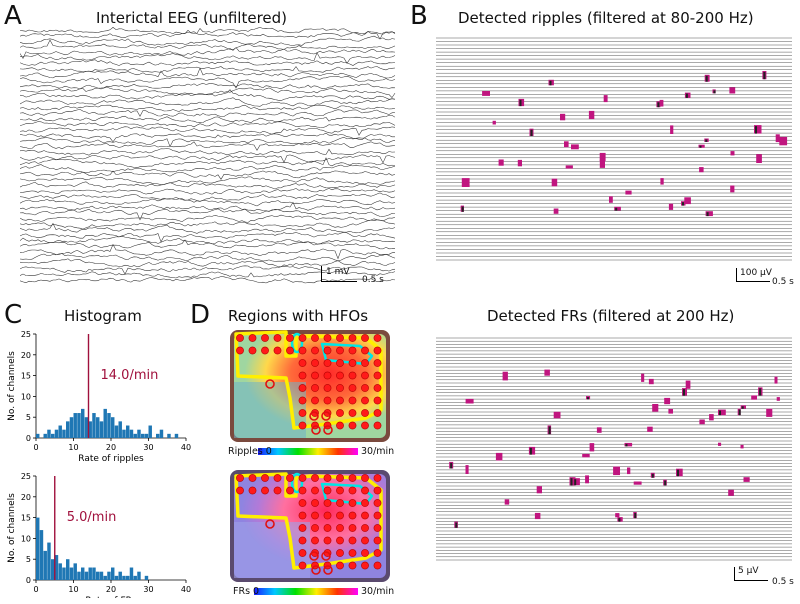 The image size is (800, 604). What do you see at coordinates (148, 447) in the screenshot?
I see `x-tick-label: 30` at bounding box center [148, 447].